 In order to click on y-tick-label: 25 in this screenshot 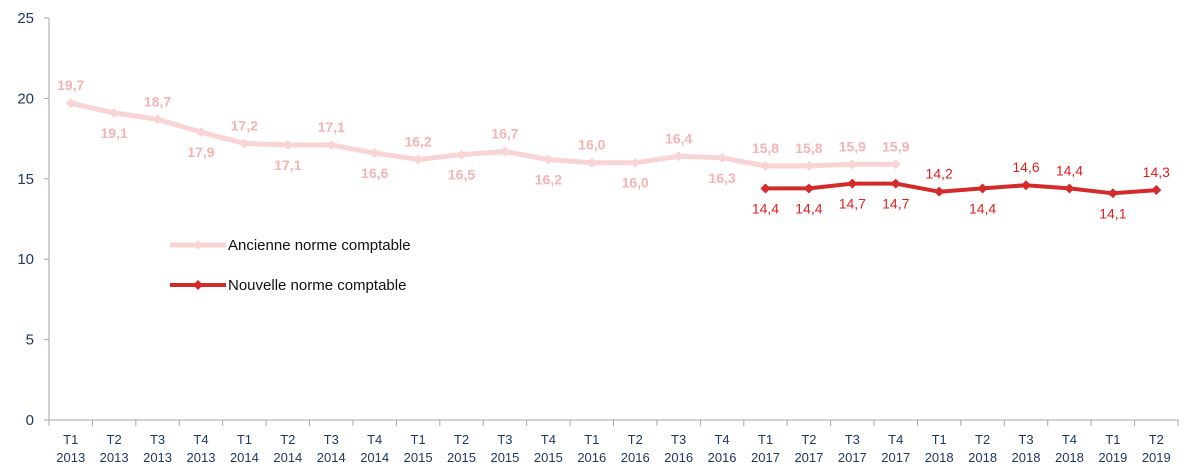, I will do `click(25, 18)`.